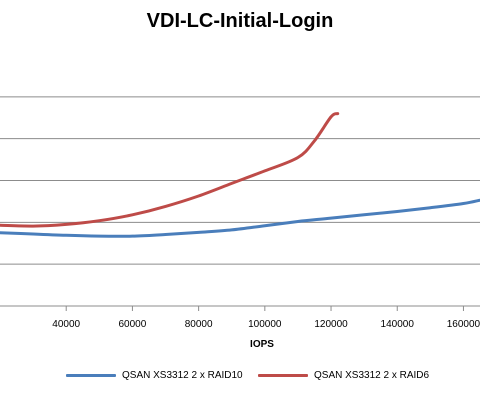 The image size is (480, 401). I want to click on chart-title: VDI-LC-Initial-Login, so click(240, 21).